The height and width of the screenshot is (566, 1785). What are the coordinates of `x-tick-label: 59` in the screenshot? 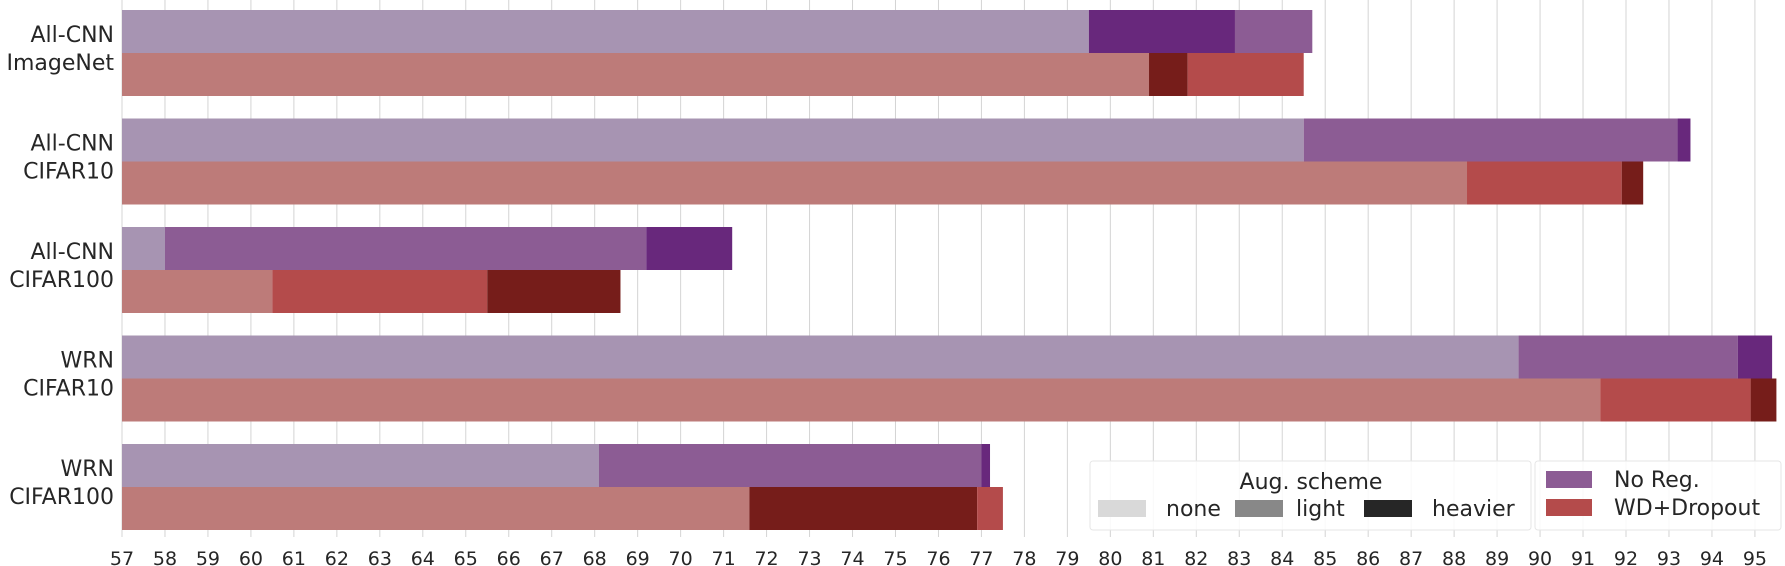 It's located at (208, 557).